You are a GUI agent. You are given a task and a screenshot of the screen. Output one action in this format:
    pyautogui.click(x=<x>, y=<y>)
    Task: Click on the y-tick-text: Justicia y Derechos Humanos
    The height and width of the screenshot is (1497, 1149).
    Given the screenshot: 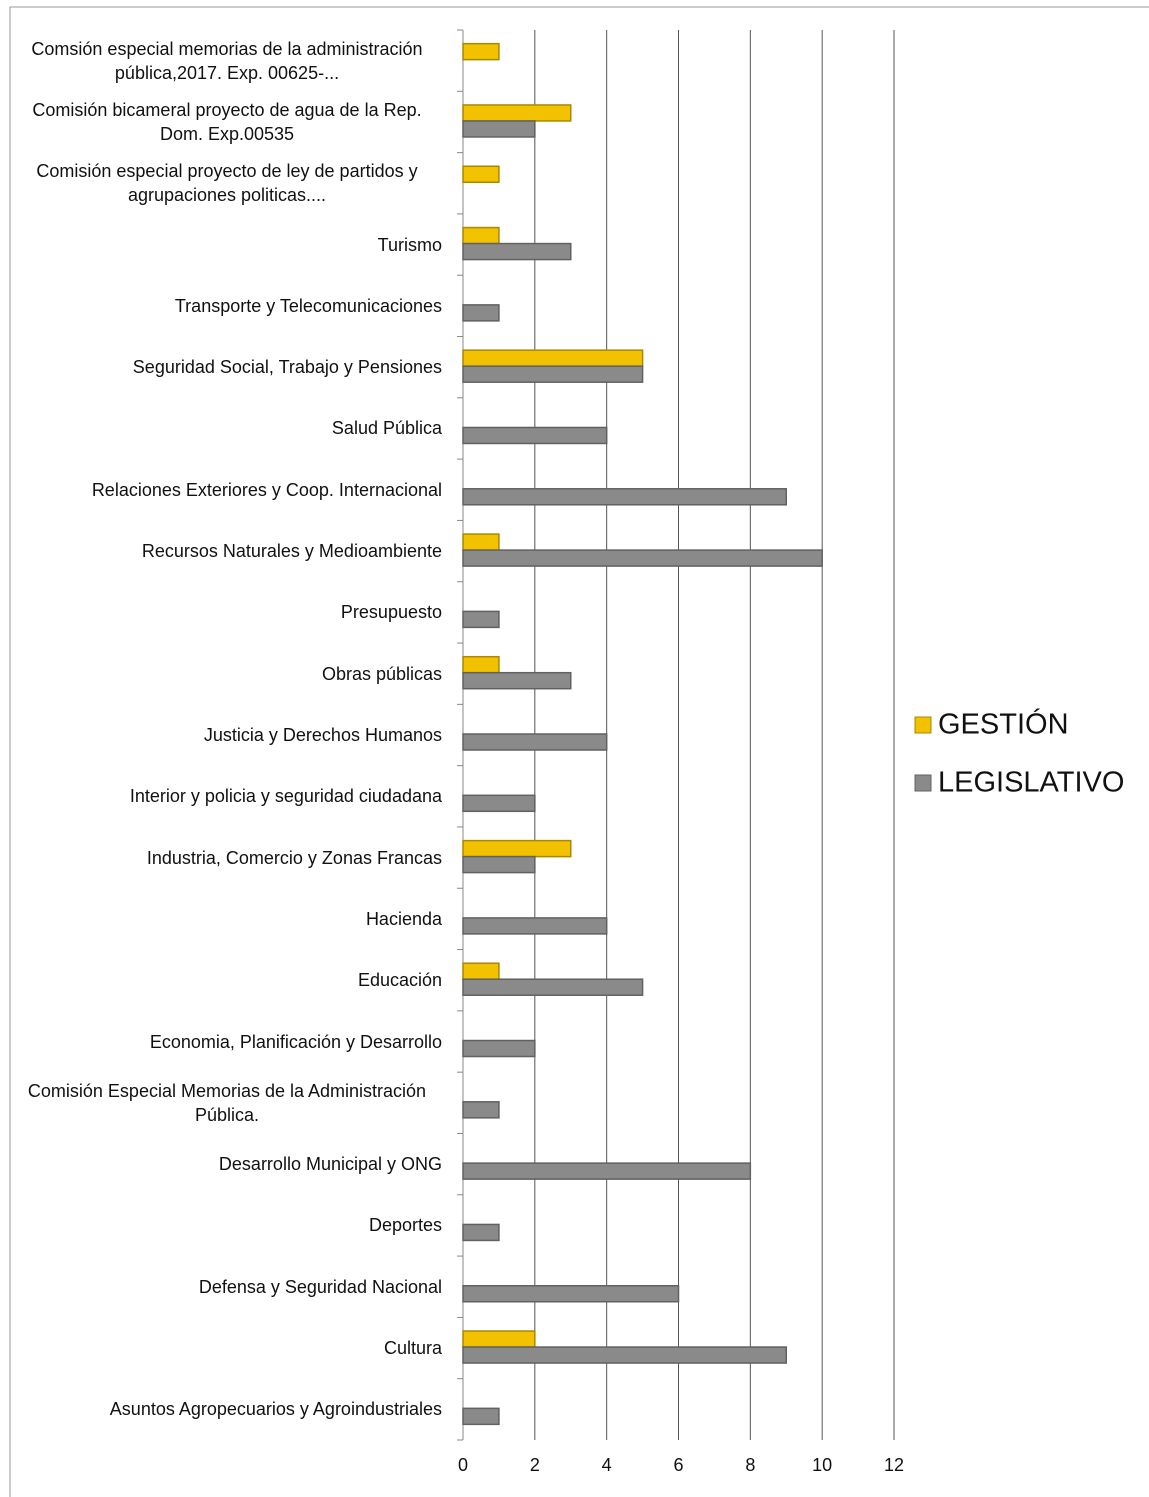 What is the action you would take?
    pyautogui.click(x=322, y=735)
    